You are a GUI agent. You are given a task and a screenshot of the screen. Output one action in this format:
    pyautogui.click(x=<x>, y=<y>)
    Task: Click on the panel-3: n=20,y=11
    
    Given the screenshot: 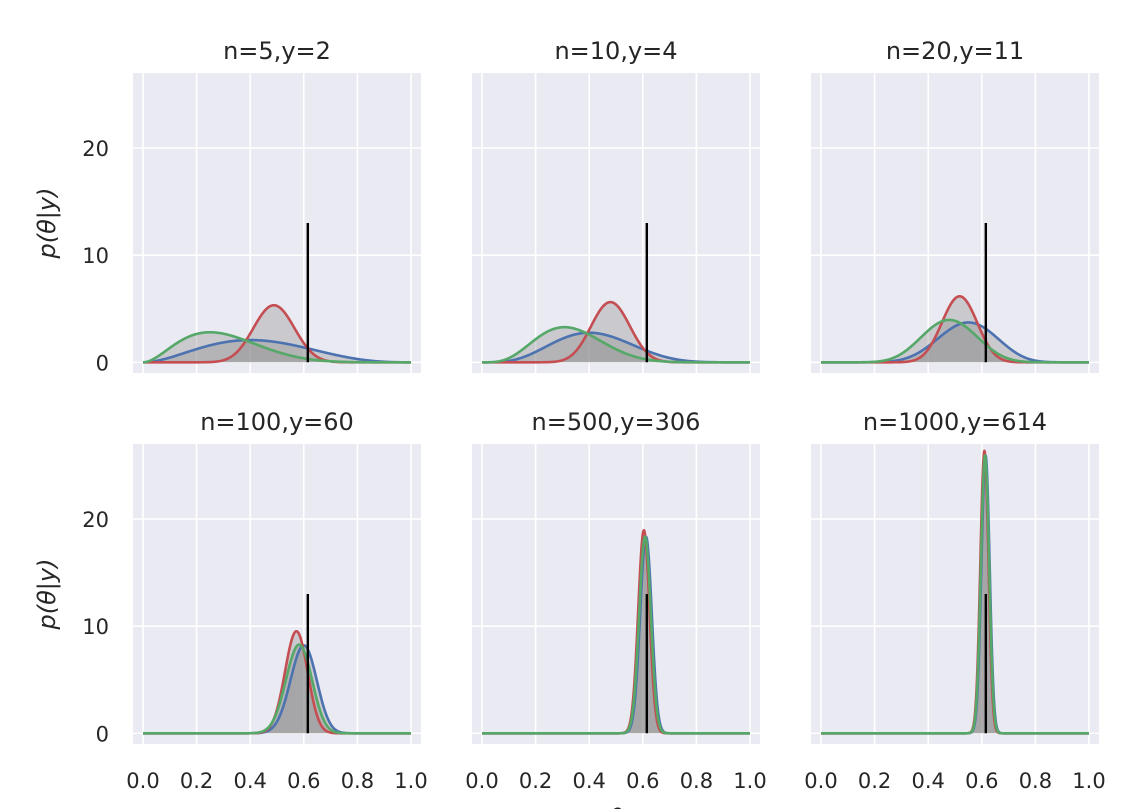 What is the action you would take?
    pyautogui.click(x=955, y=205)
    